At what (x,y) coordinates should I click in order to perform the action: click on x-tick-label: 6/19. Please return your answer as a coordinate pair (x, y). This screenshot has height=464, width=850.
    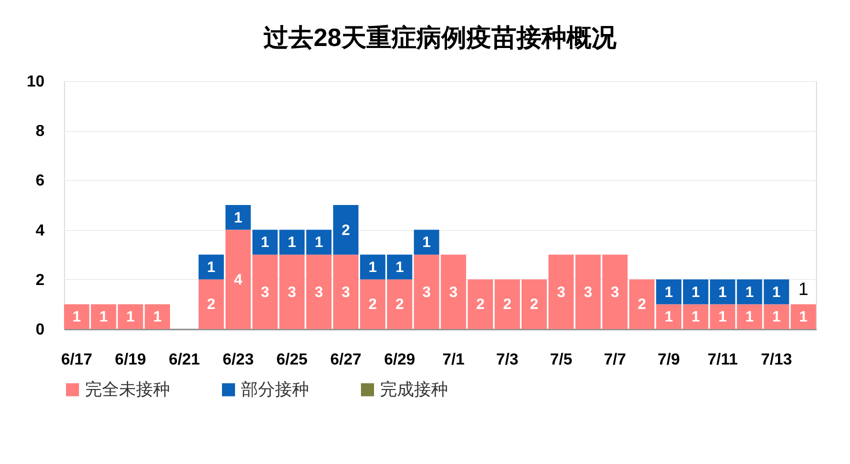
    Looking at the image, I should click on (130, 360).